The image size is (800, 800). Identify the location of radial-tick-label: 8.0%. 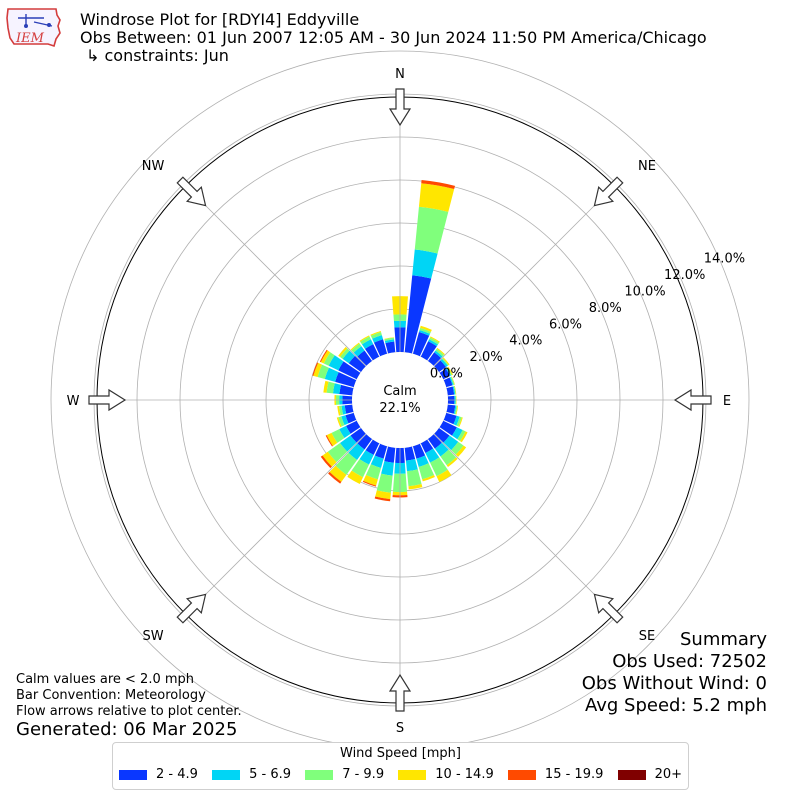
(605, 308).